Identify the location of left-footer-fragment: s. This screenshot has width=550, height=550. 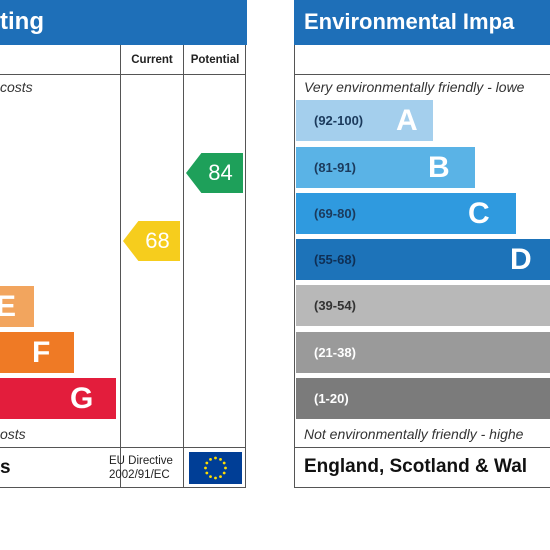
(5, 467).